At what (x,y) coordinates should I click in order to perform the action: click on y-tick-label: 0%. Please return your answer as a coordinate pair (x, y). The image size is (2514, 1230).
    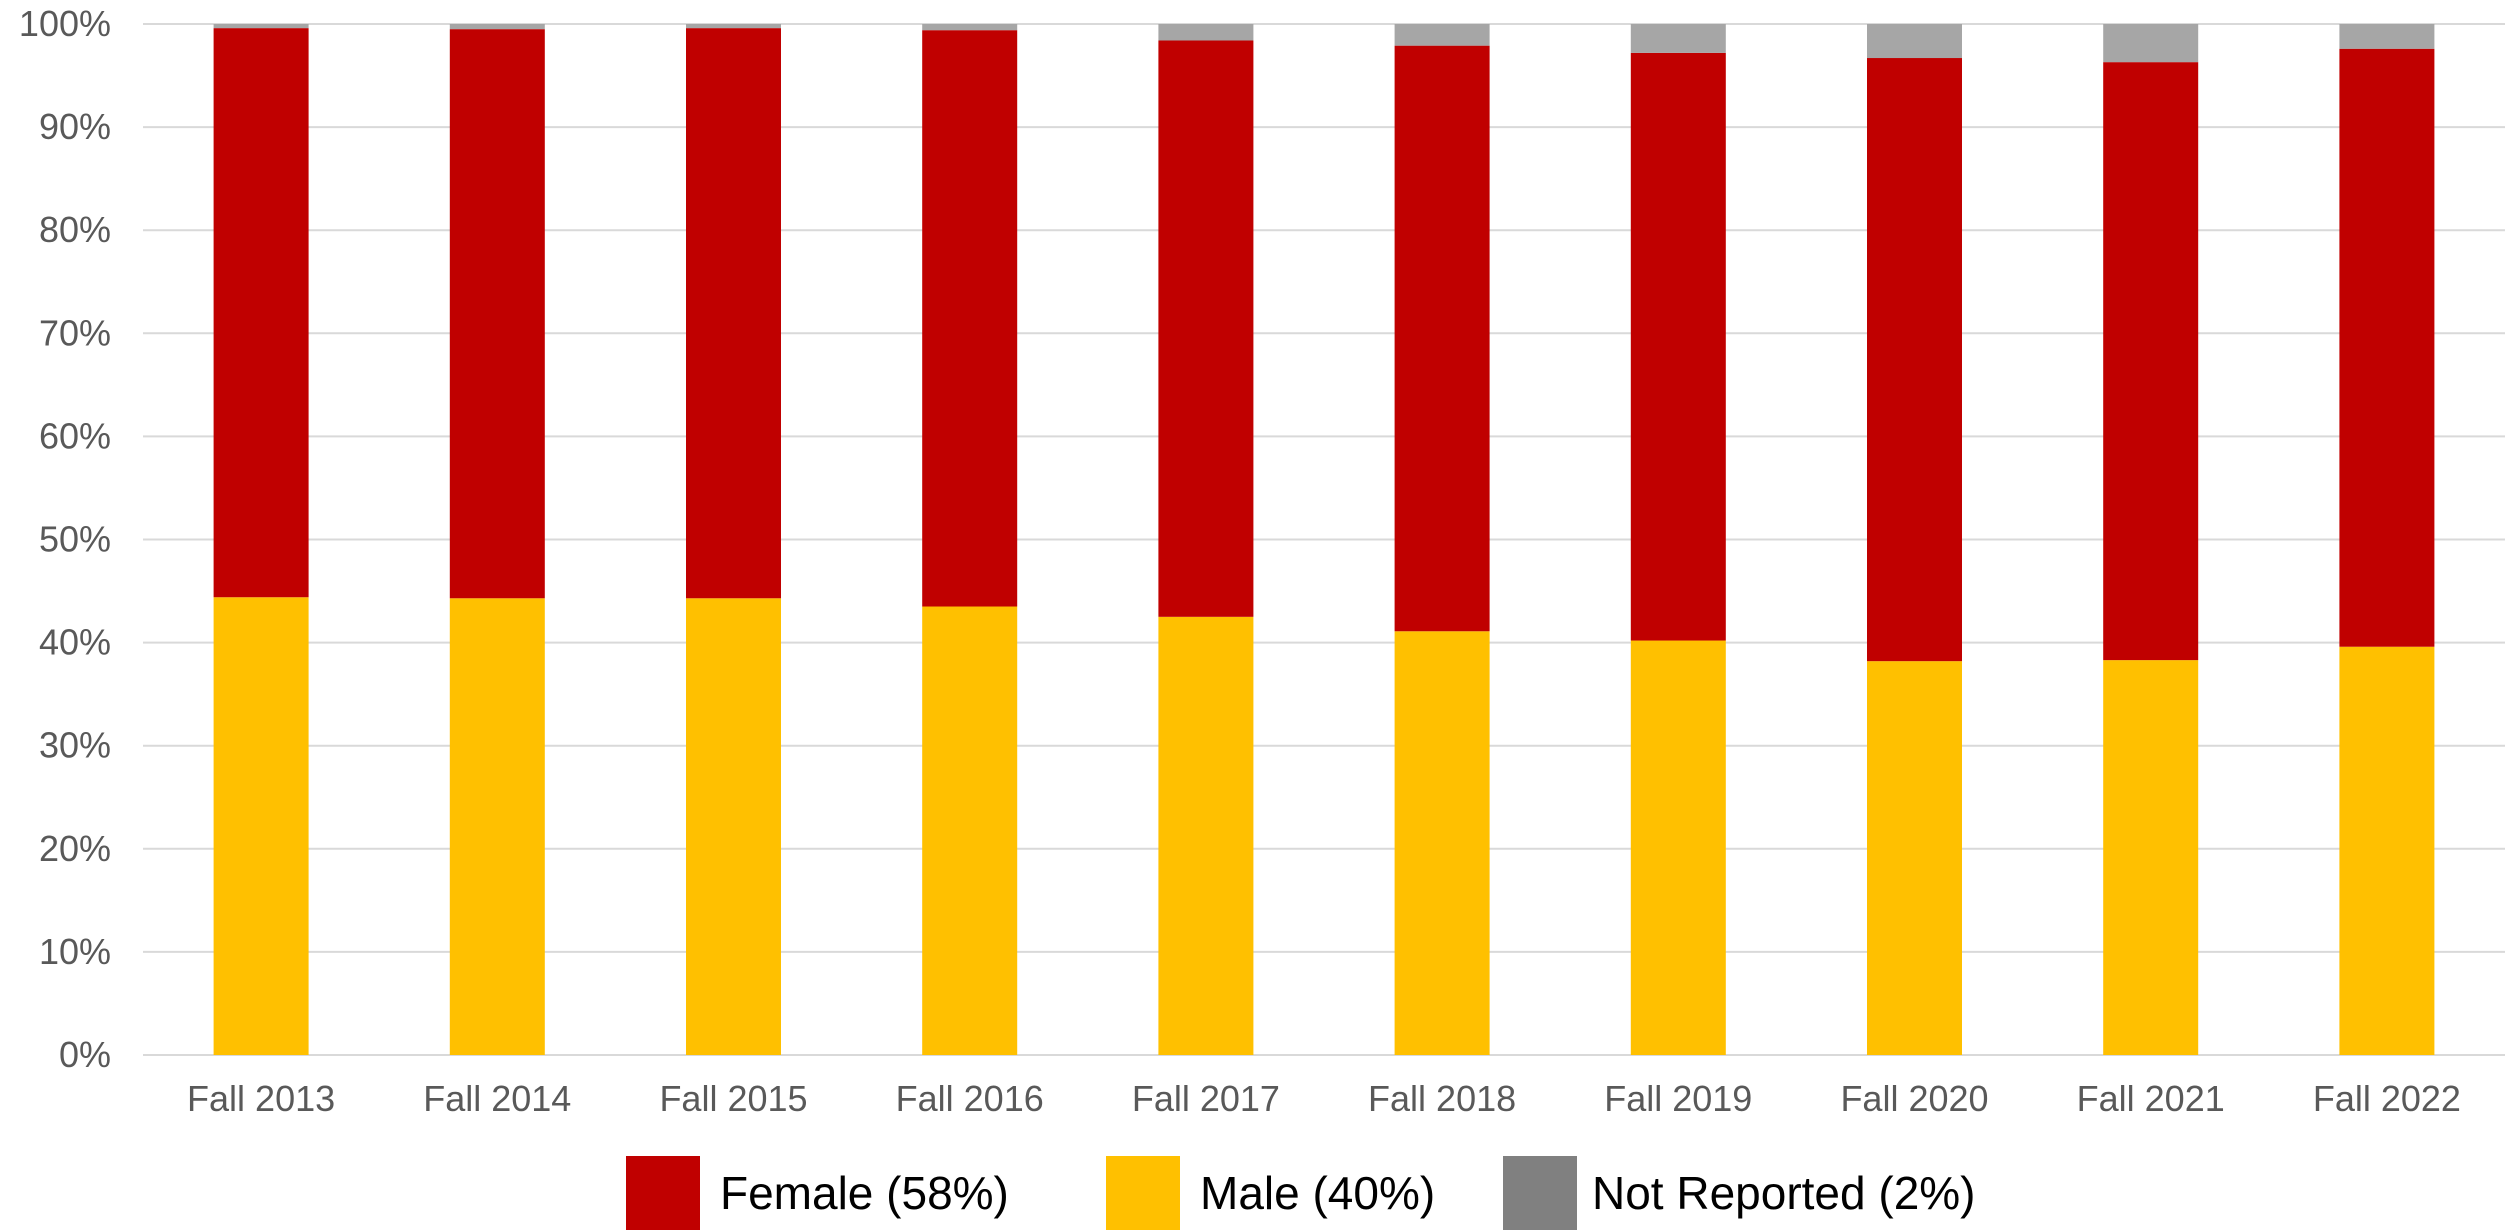
    Looking at the image, I should click on (85, 1054).